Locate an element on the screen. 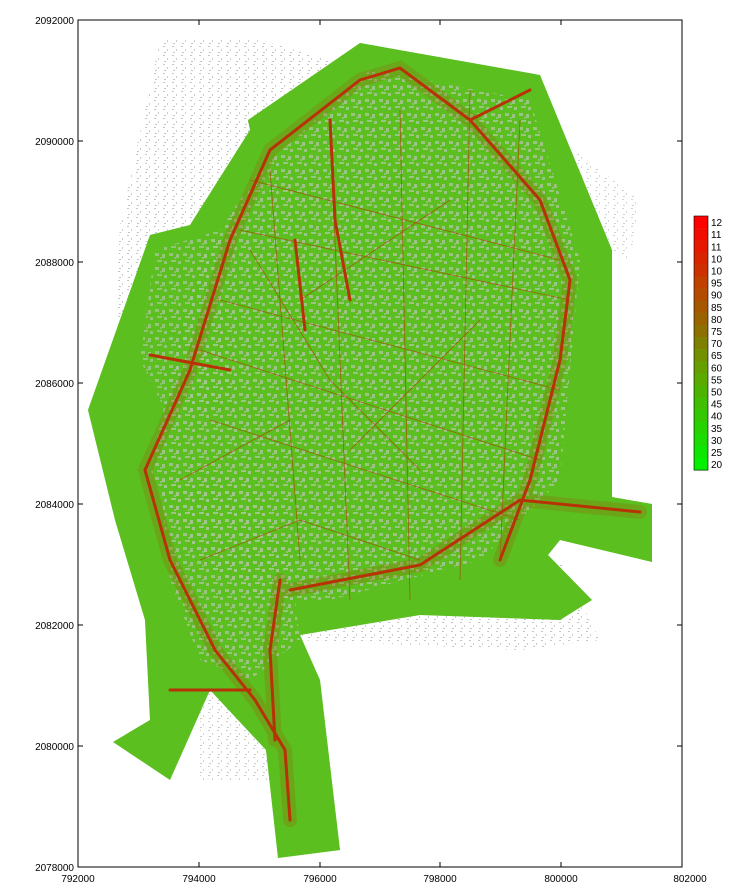 The width and height of the screenshot is (731, 892). legend-label: 35 is located at coordinates (717, 429).